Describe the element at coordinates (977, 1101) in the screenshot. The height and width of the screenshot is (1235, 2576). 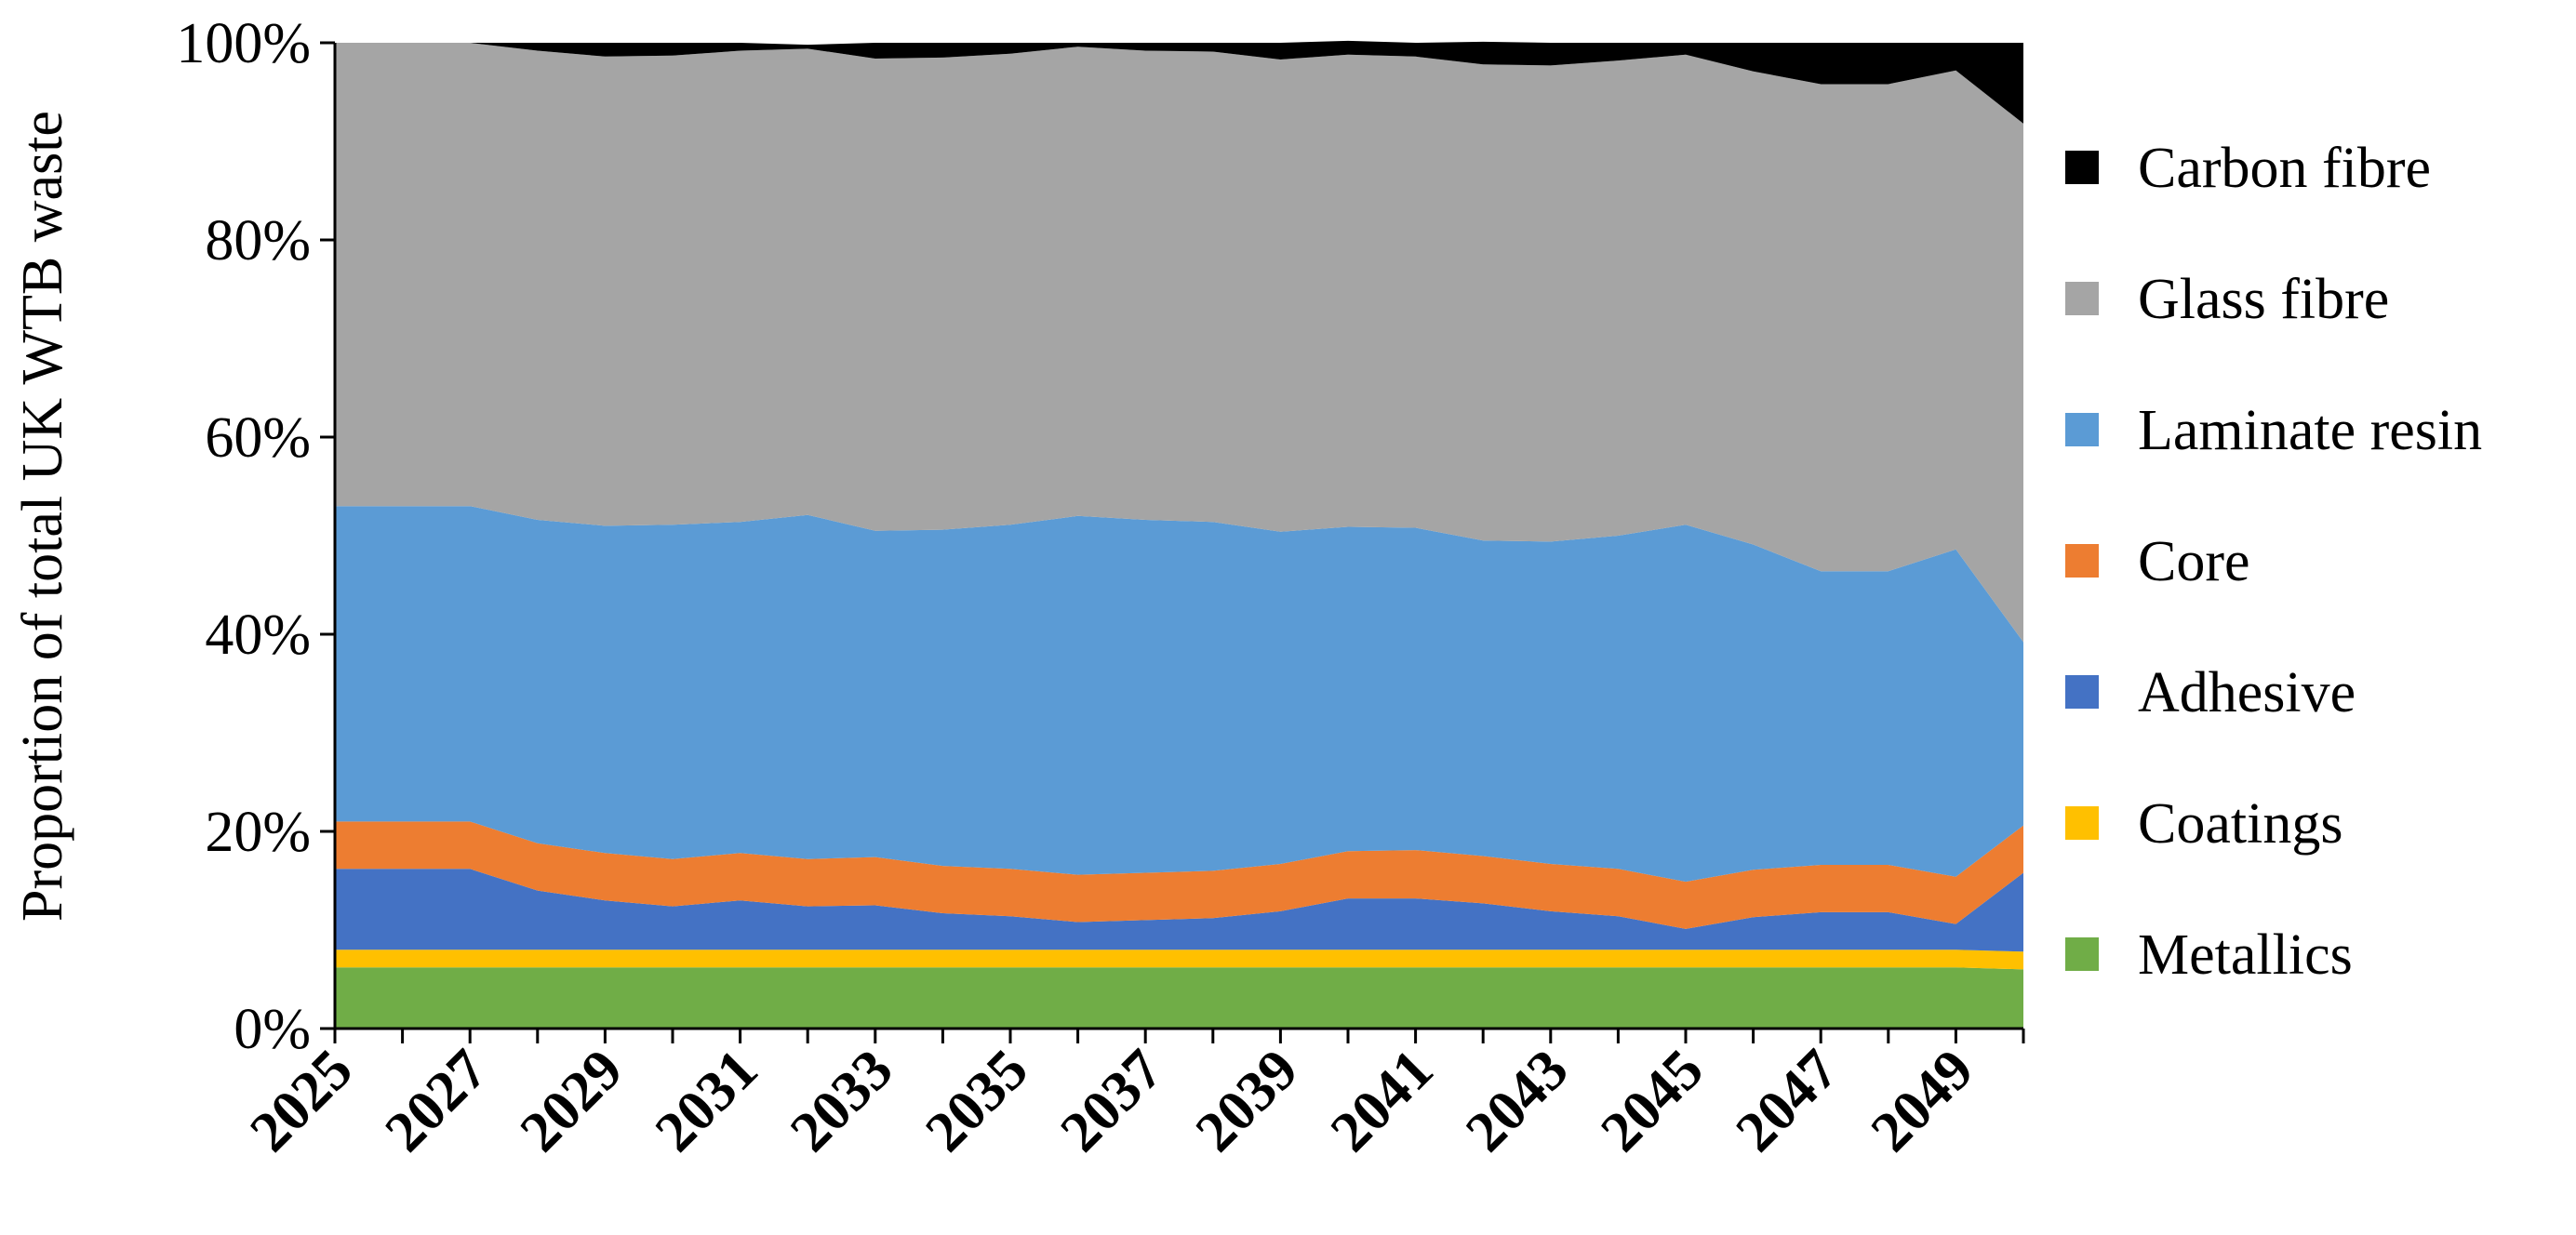
I see `x-tick-label: 2035` at that location.